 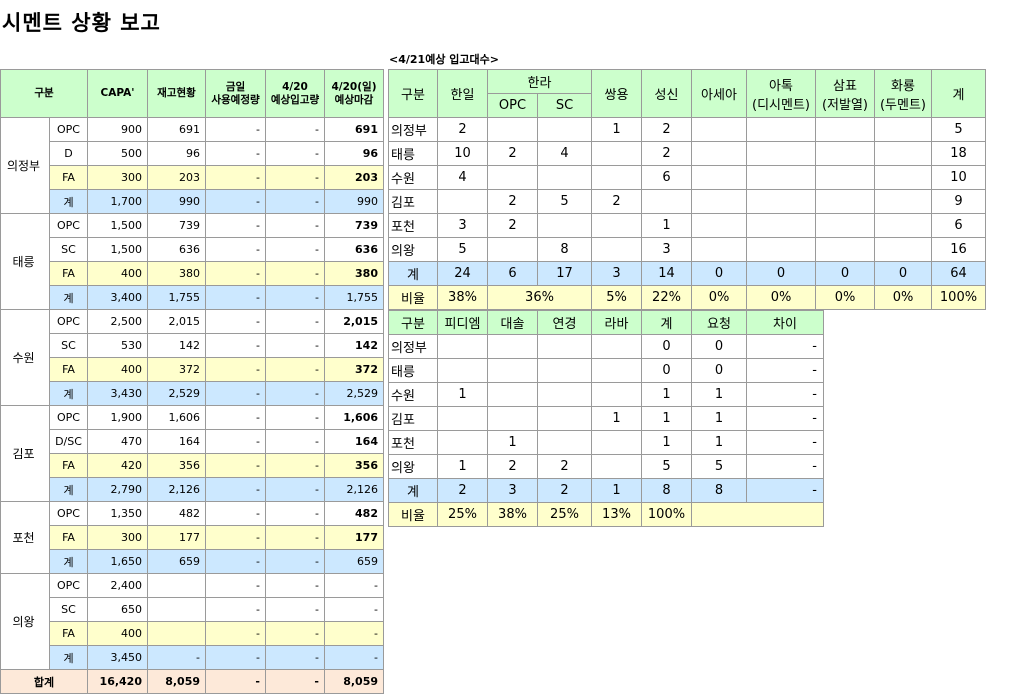 What do you see at coordinates (354, 201) in the screenshot?
I see `close-cell: 990` at bounding box center [354, 201].